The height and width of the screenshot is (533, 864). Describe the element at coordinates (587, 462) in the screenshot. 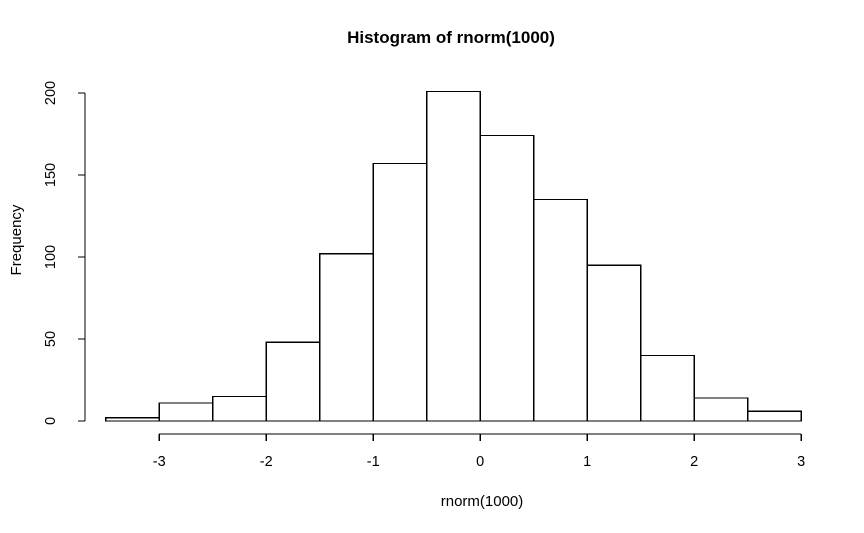

I see `x-tick-label: 1` at that location.